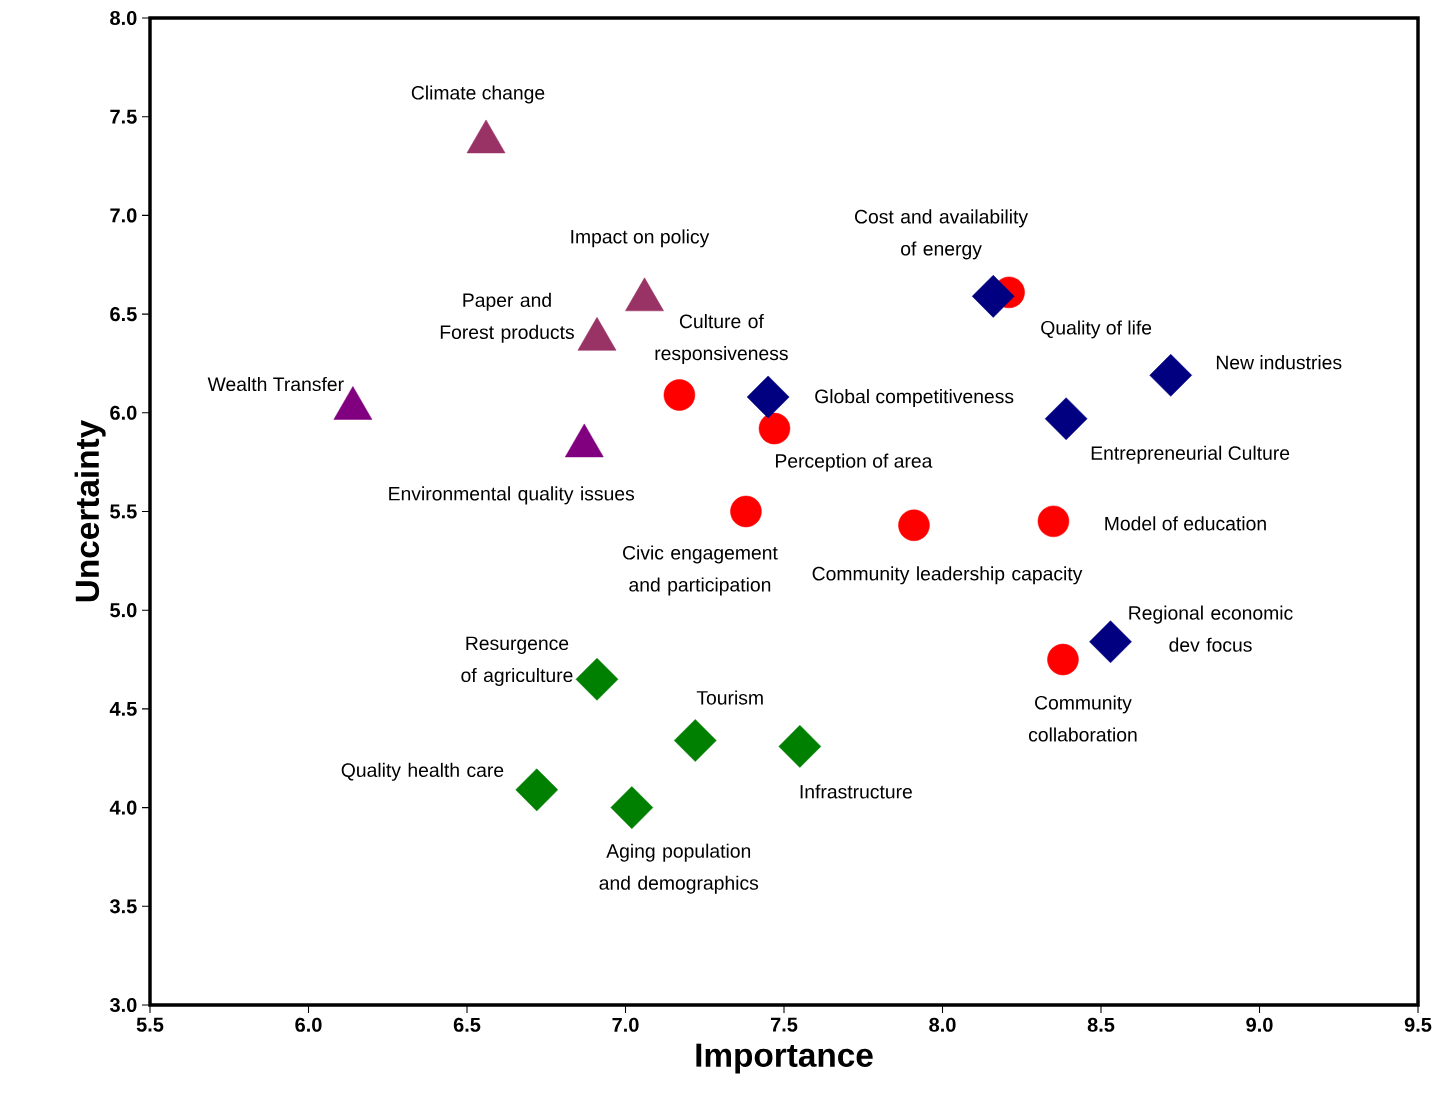 This screenshot has width=1442, height=1107. I want to click on annotation: Civic engagement and participation, so click(700, 570).